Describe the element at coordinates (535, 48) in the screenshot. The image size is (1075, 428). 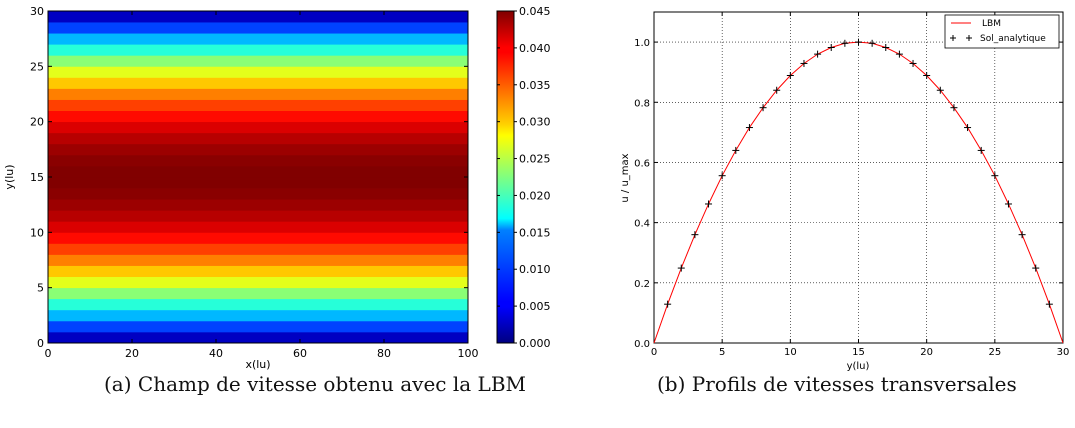
I see `colorbar-tick-label: 0.040` at that location.